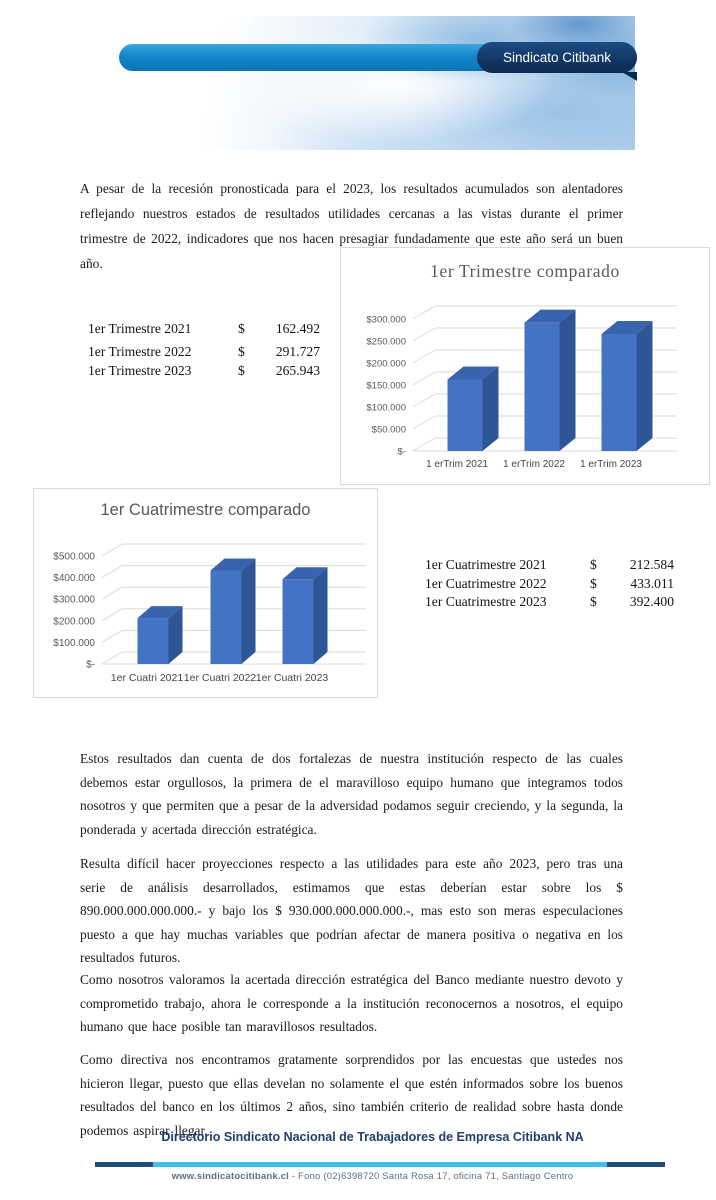 Image resolution: width=716 pixels, height=1200 pixels. I want to click on table-row: 1er Trimestre 2021 $ 162.492, so click(204, 328).